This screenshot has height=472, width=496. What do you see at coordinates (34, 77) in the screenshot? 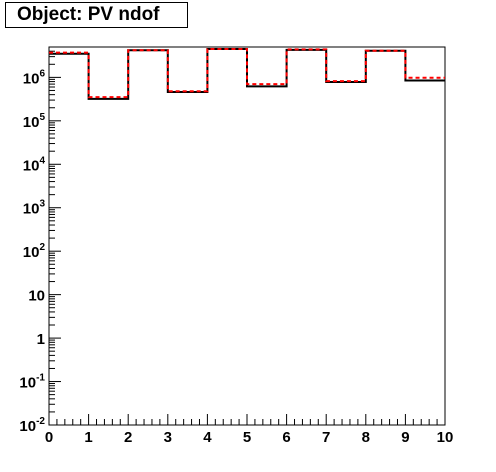
I see `y-tick-label: 10⁶` at bounding box center [34, 77].